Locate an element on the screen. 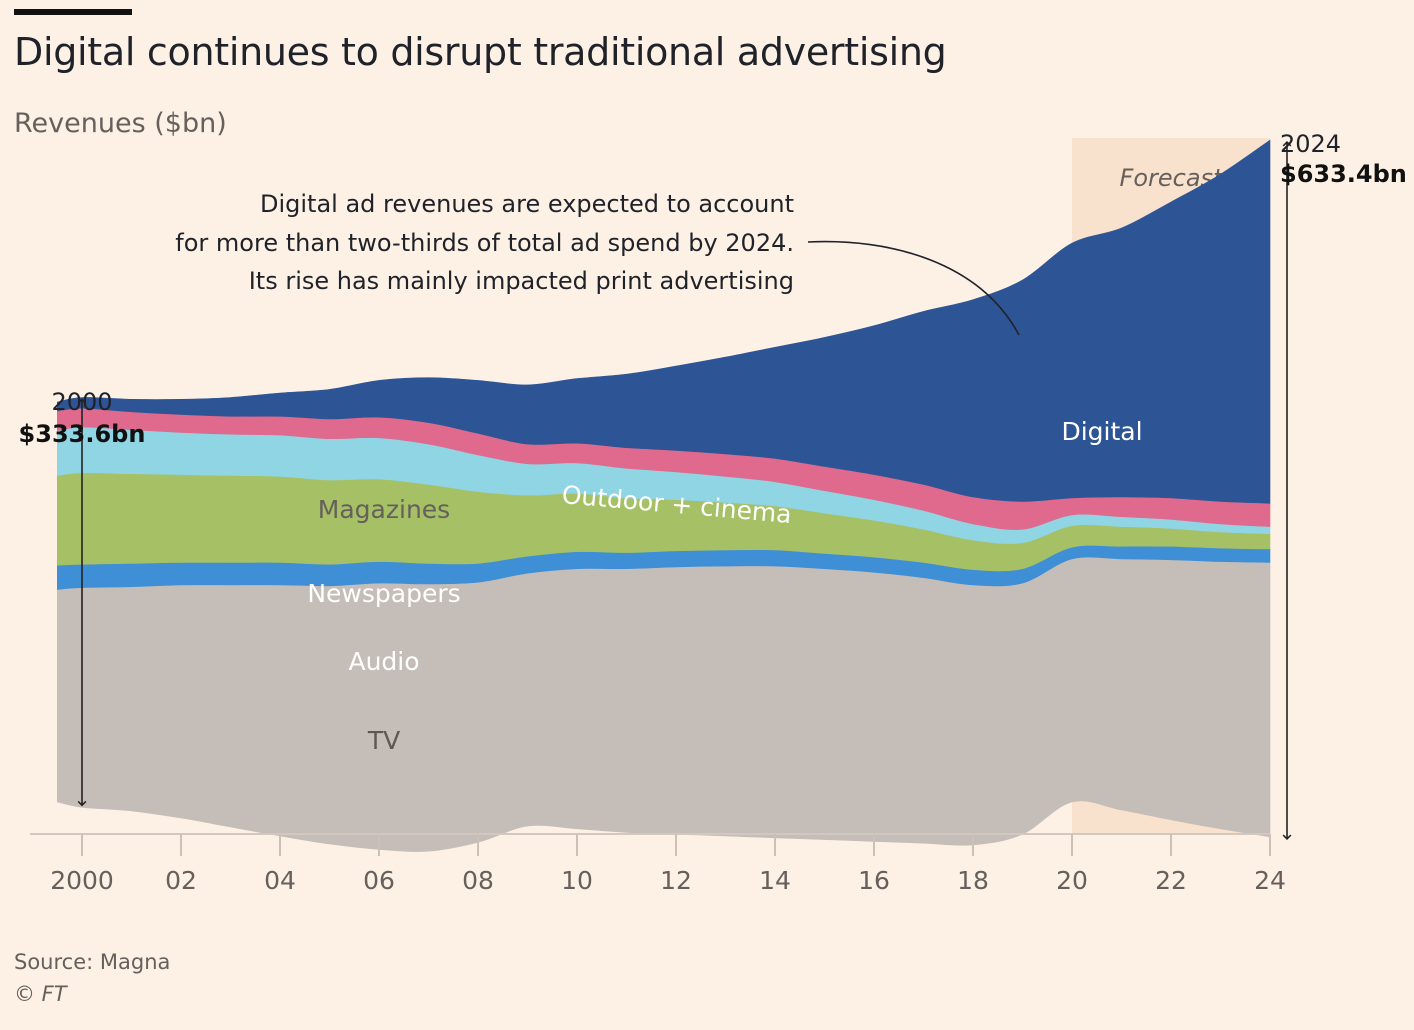  series-label-tv: TV is located at coordinates (383, 740).